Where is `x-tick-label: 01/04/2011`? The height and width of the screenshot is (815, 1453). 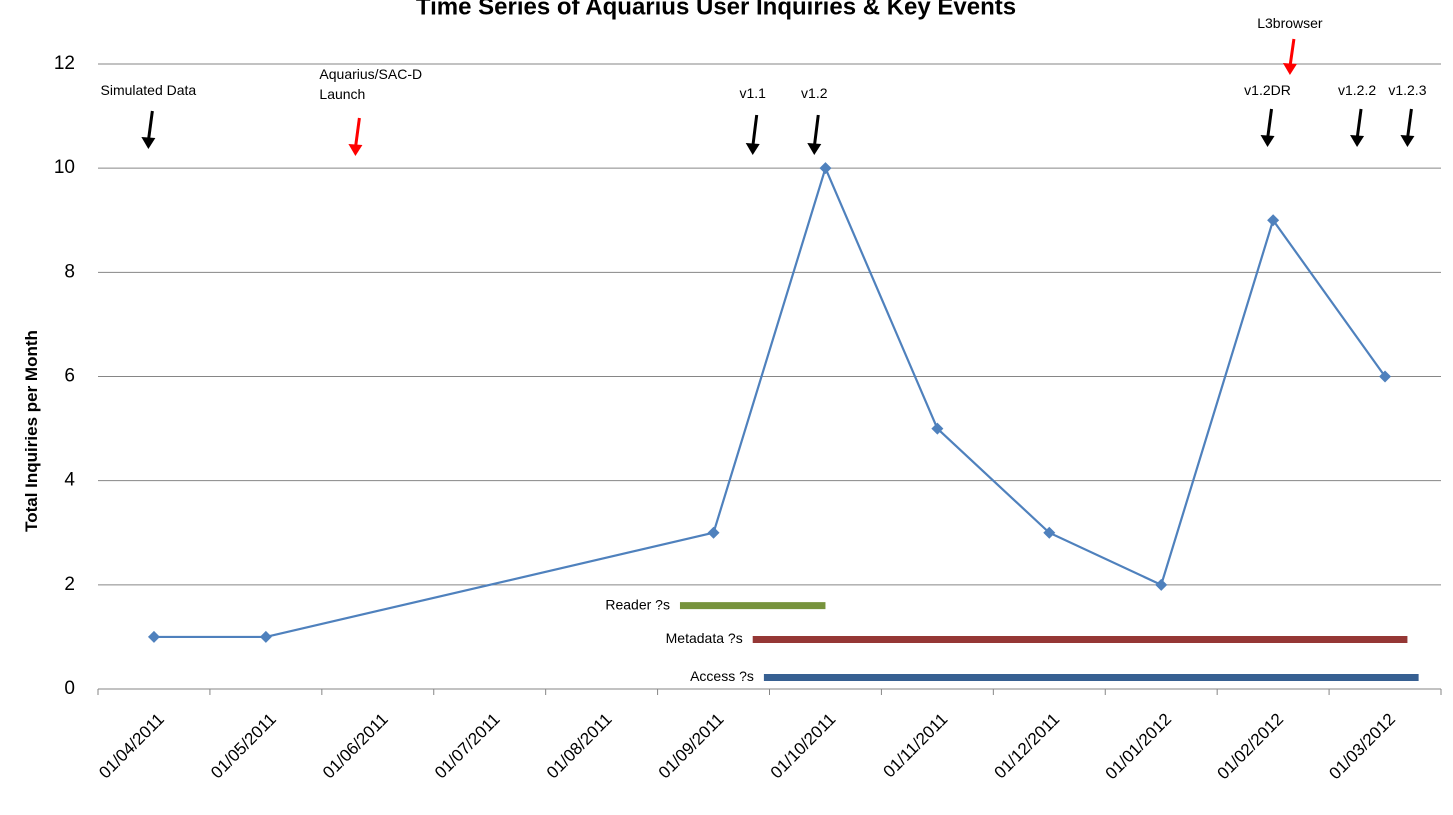
x-tick-label: 01/04/2011 is located at coordinates (131, 746).